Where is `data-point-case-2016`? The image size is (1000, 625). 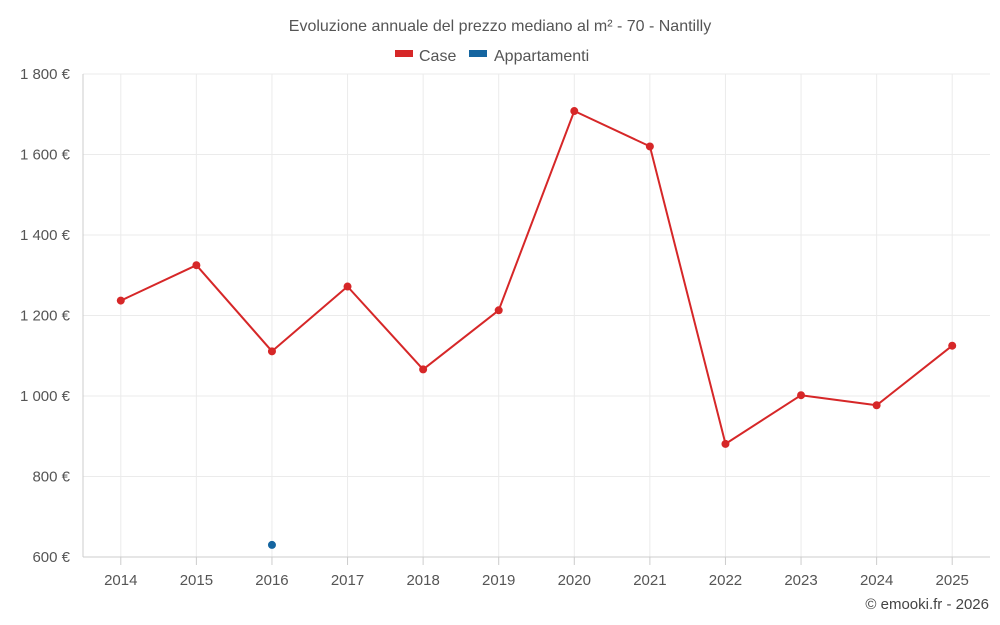 data-point-case-2016 is located at coordinates (271, 351).